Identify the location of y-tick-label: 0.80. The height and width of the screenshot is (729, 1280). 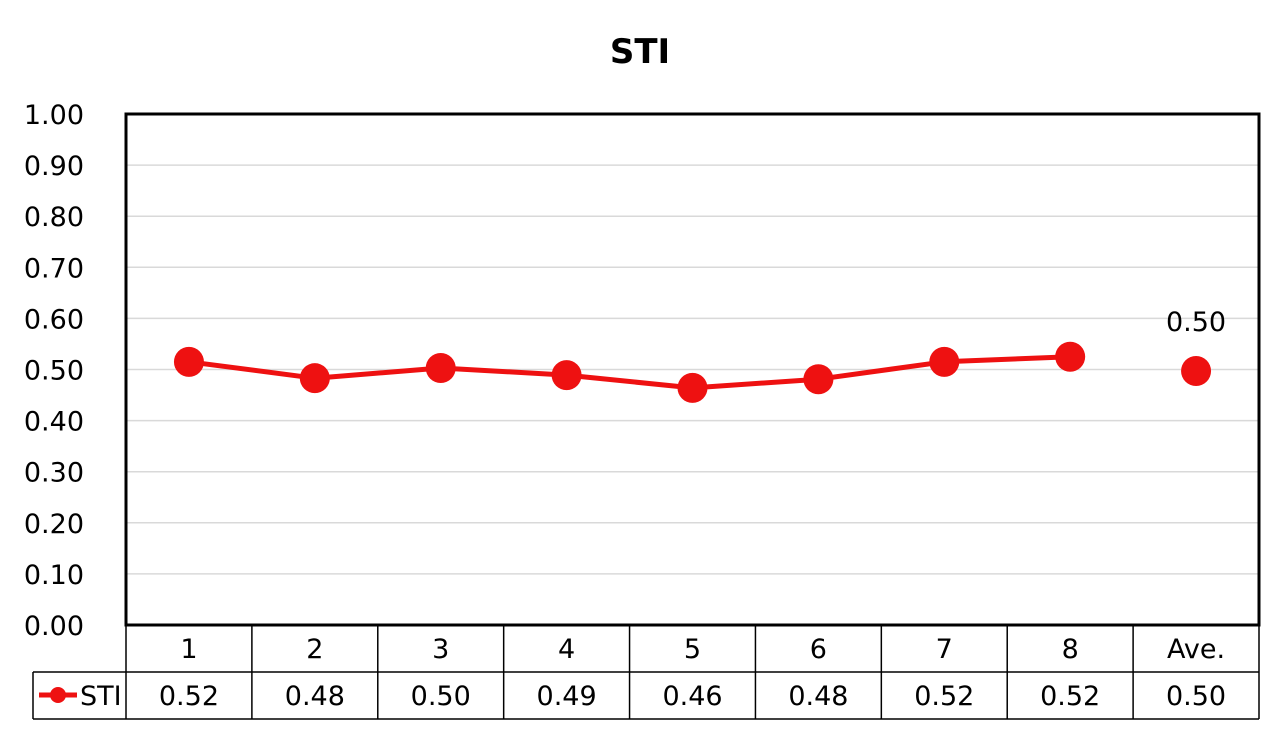
(54, 217).